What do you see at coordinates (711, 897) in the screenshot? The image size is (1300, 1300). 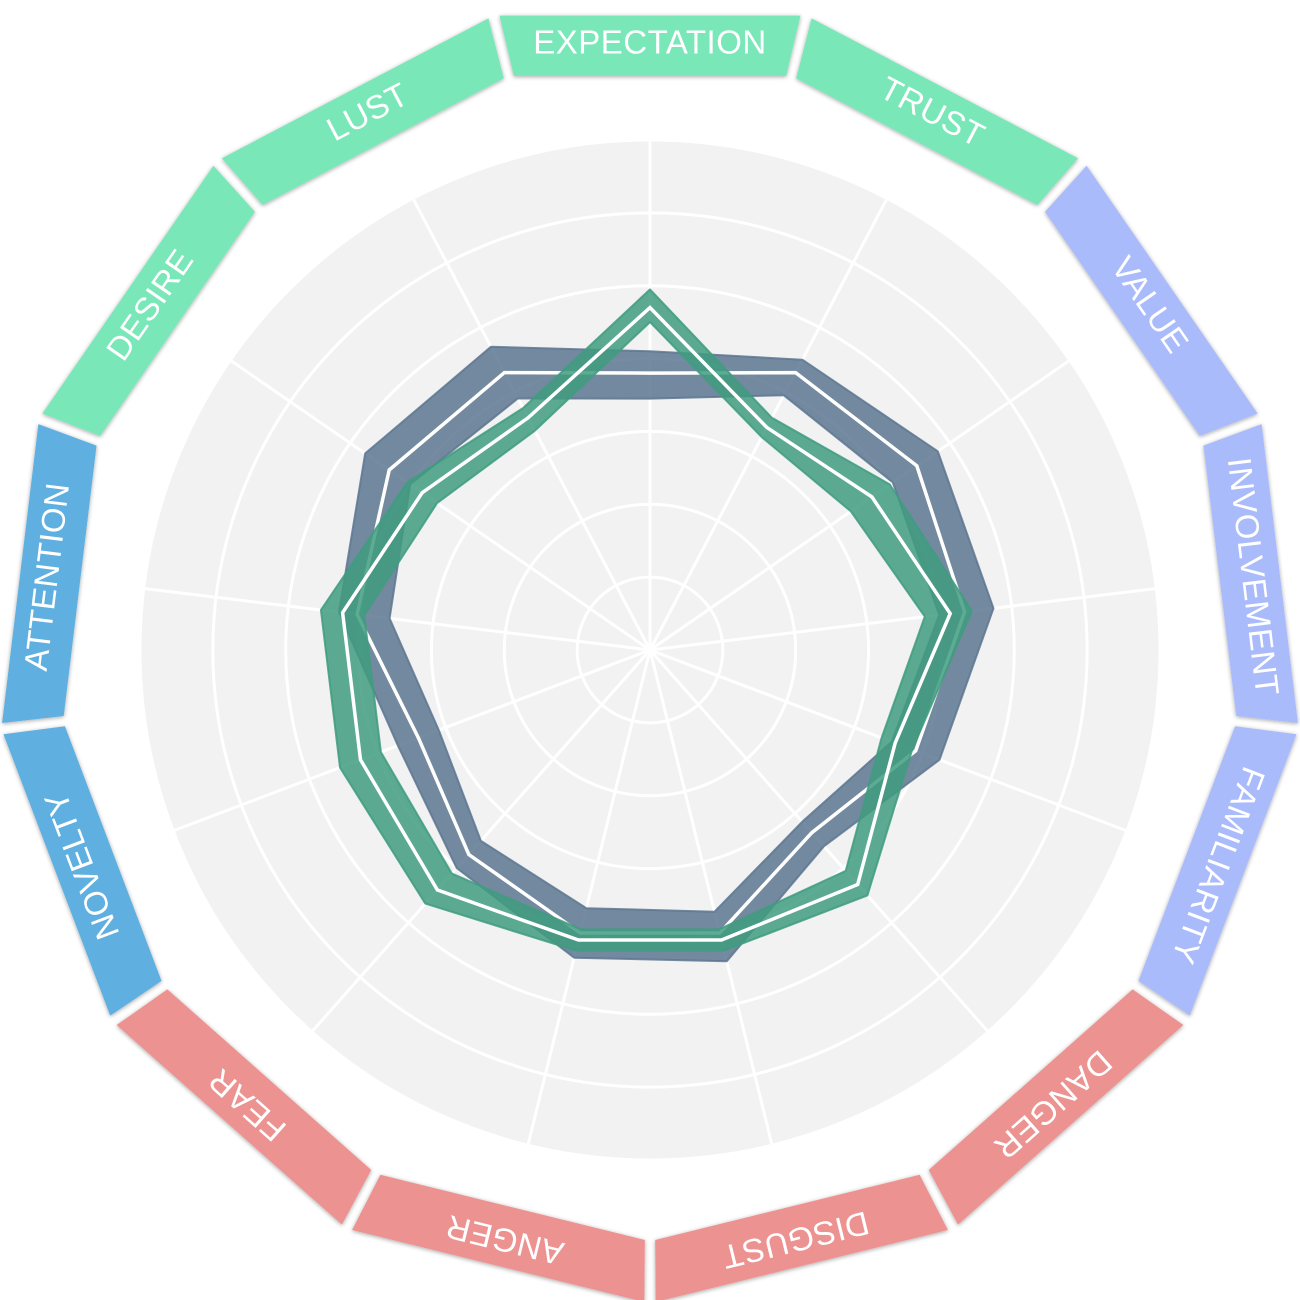 I see `spoke-disgust` at bounding box center [711, 897].